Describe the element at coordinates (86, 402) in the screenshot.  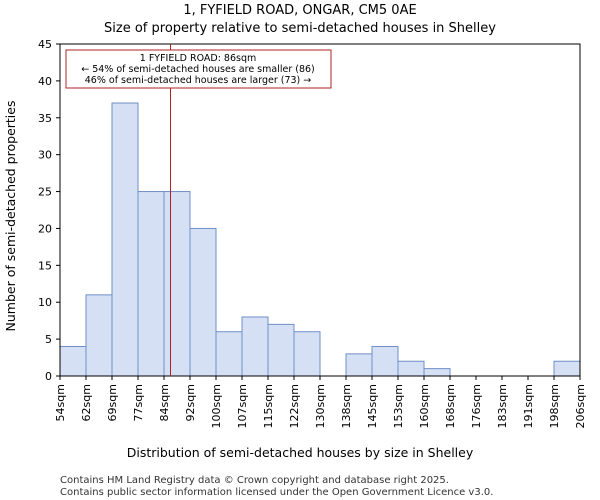
I see `x-tick-label: 62sqm` at that location.